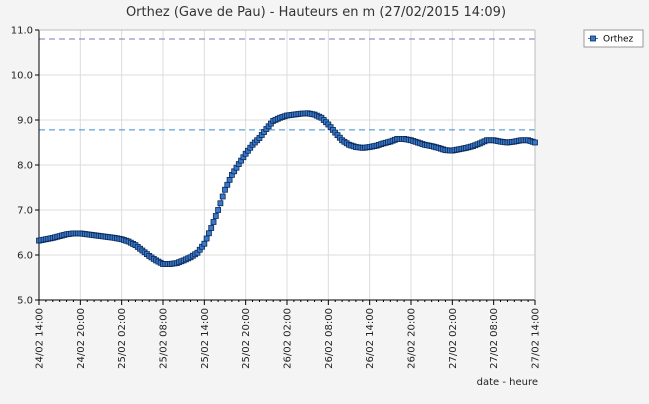 The image size is (649, 404). What do you see at coordinates (25, 301) in the screenshot?
I see `y-tick-label: 5.0` at bounding box center [25, 301].